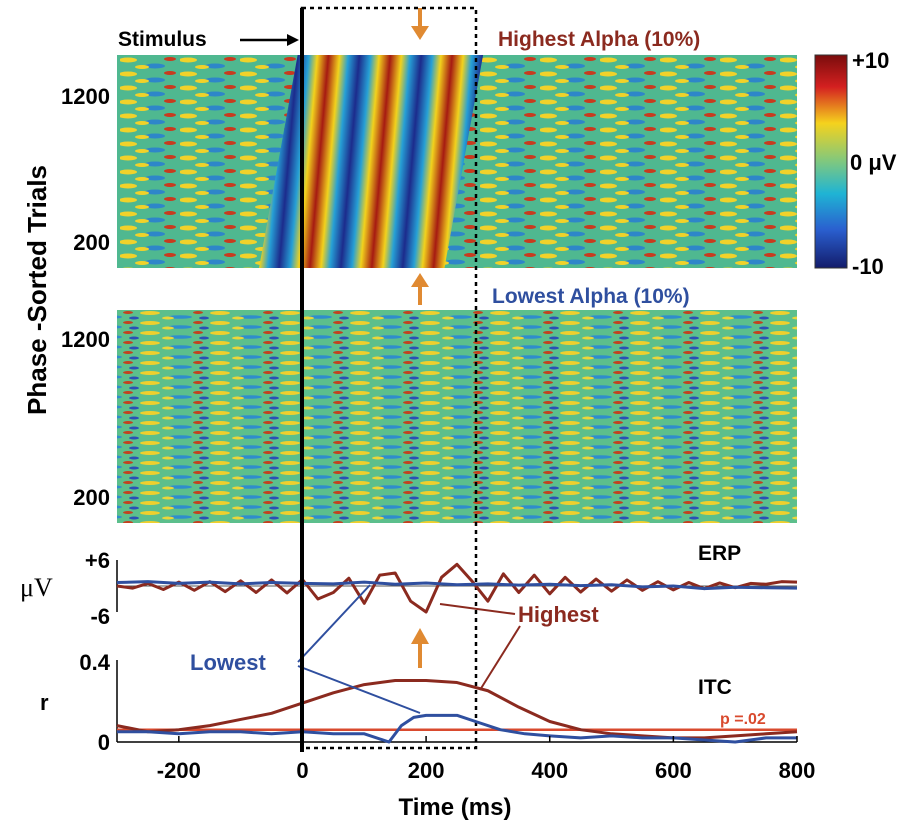 The height and width of the screenshot is (832, 910). Describe the element at coordinates (37, 290) in the screenshot. I see `y-axis-label-trials: Phase -Sorted Trials` at that location.